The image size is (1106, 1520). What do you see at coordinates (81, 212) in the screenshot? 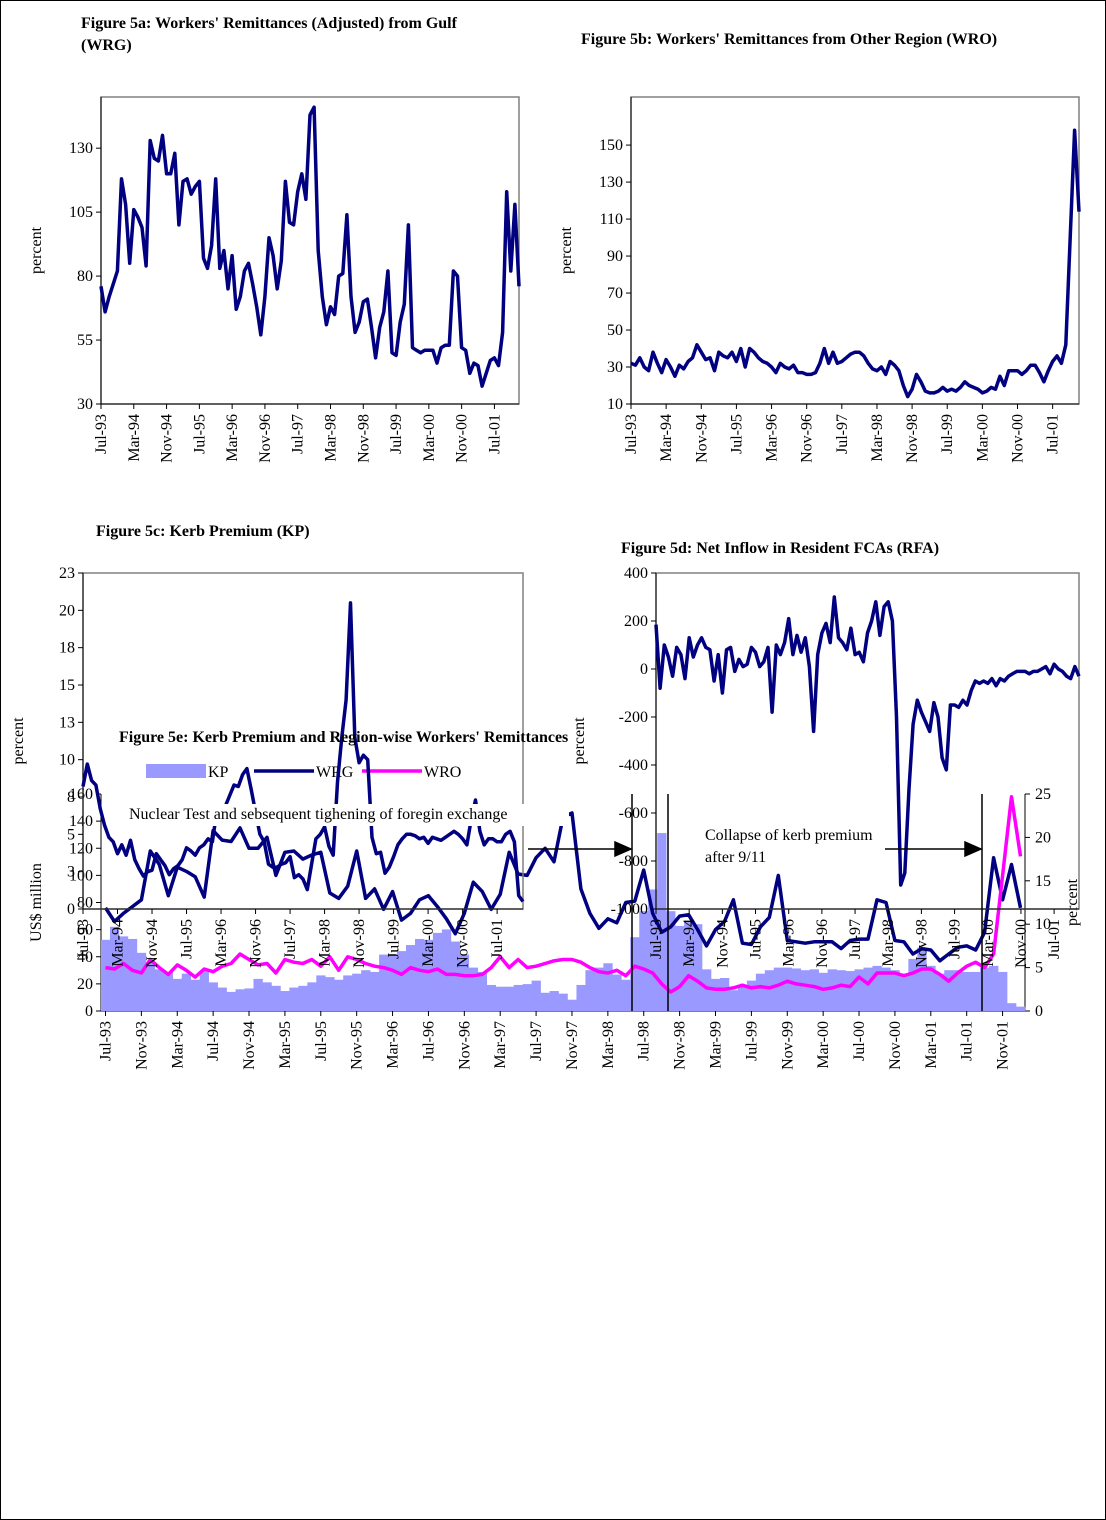
I see `y-tick-label: 105` at bounding box center [81, 212].